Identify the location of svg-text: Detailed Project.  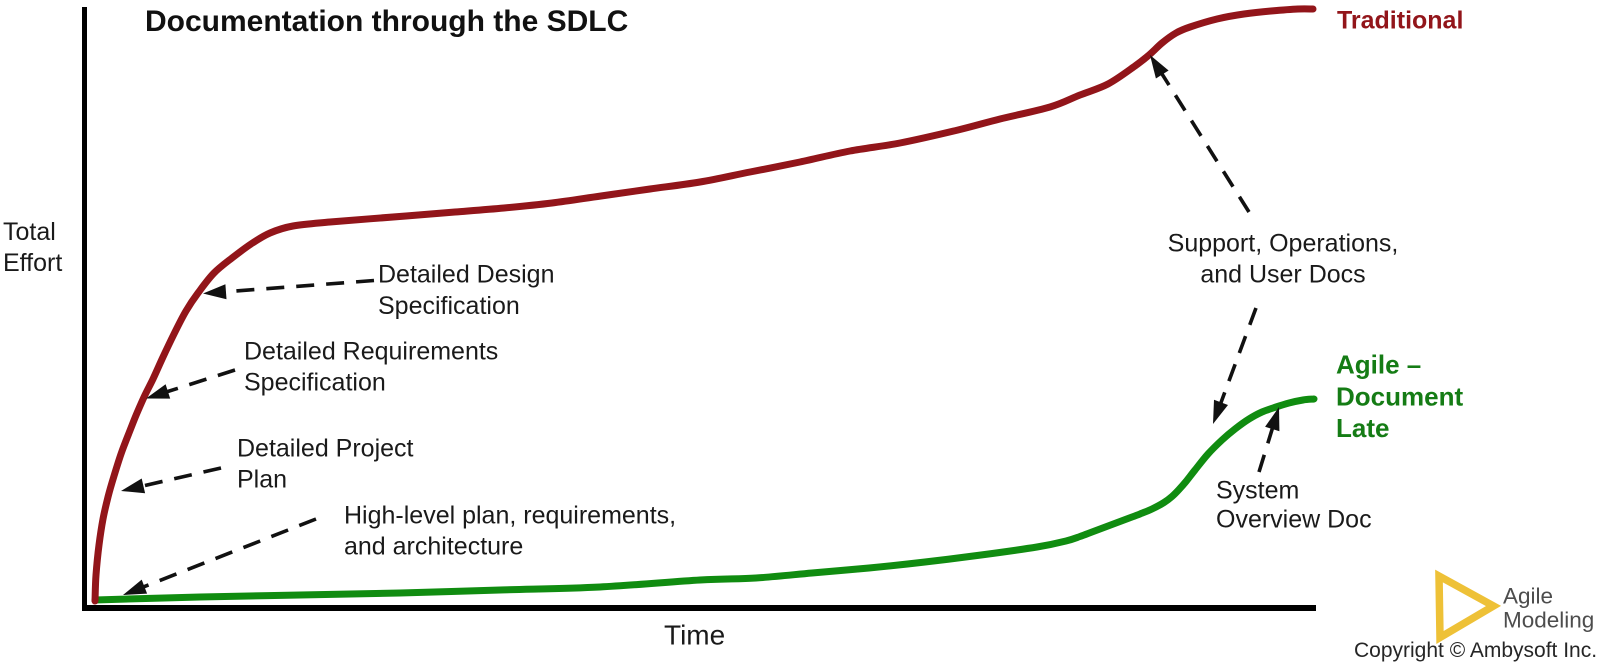
(325, 449).